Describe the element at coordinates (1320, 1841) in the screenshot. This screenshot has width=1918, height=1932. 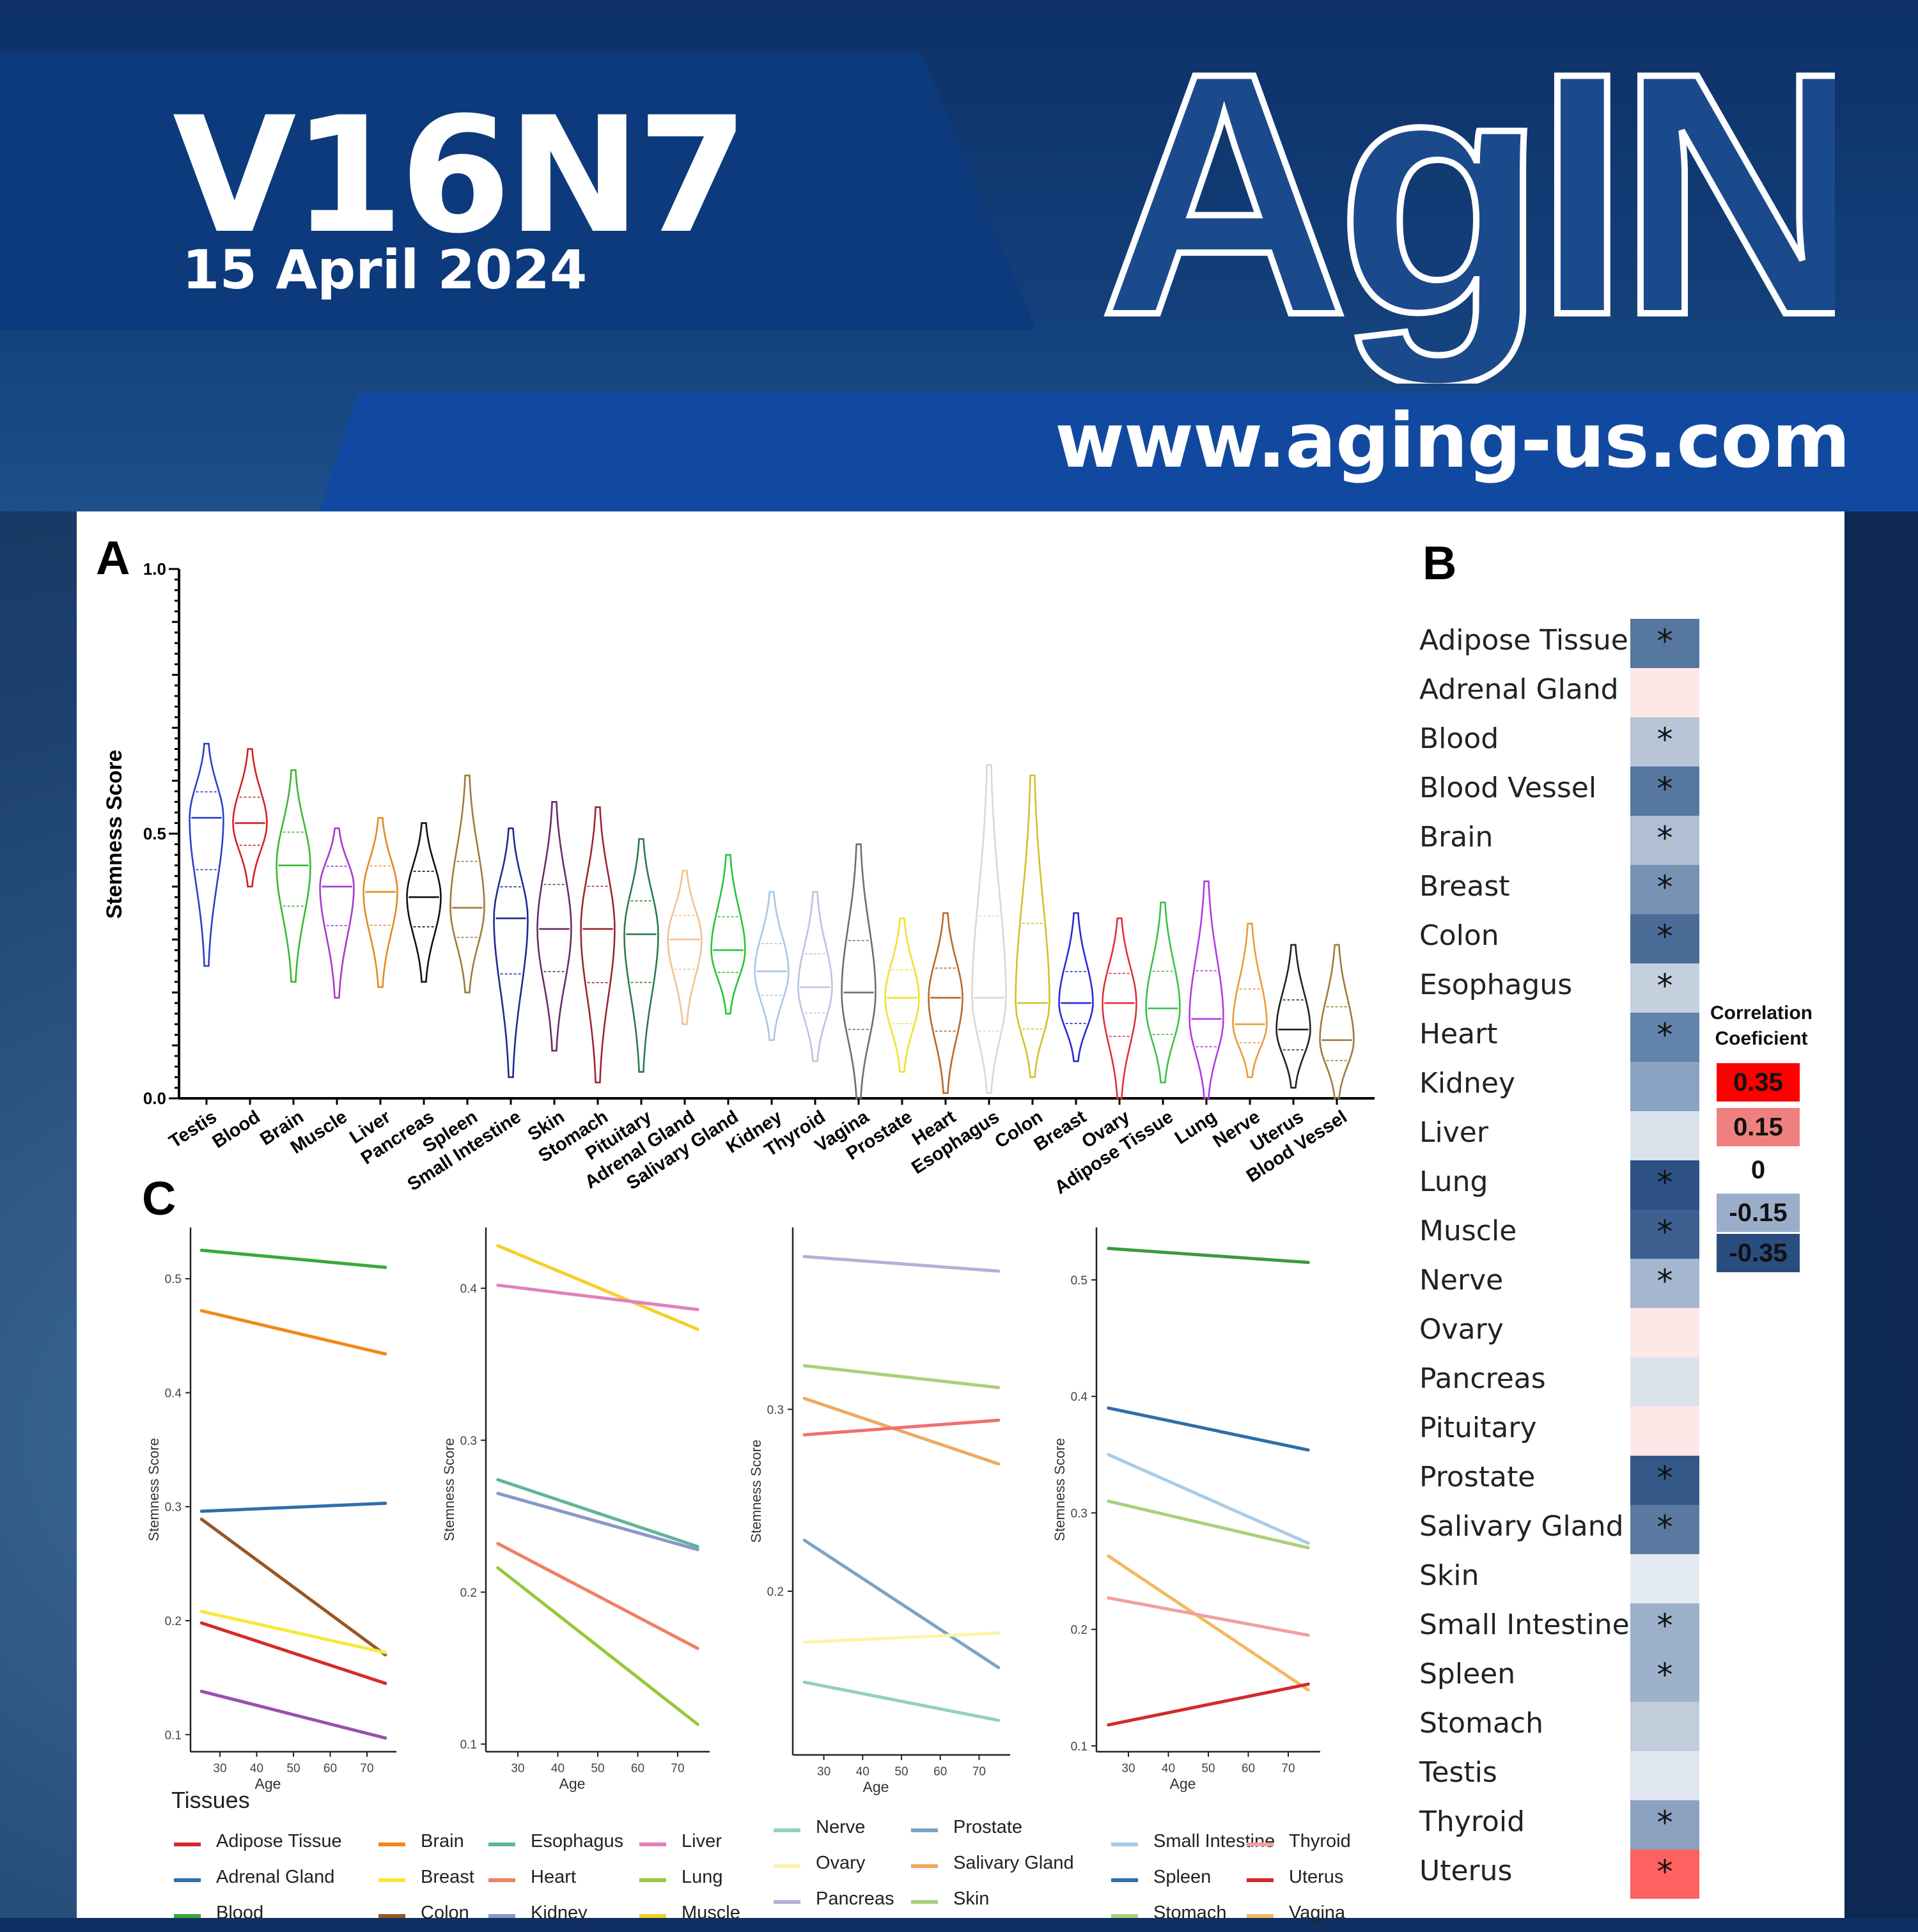
I see `legend-label: Thyroid` at that location.